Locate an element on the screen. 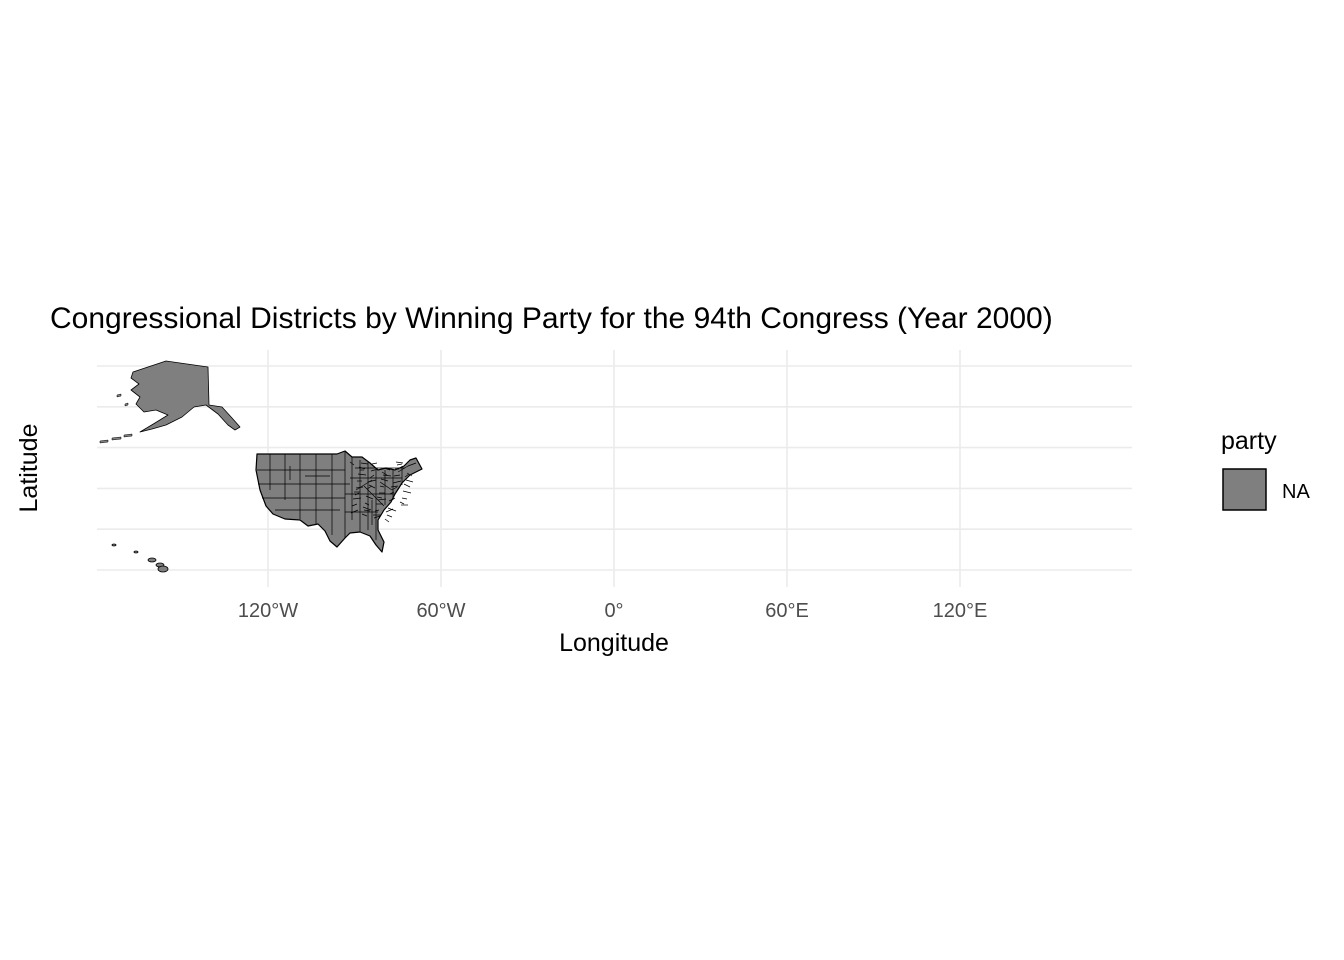 This screenshot has width=1344, height=960. x-tick-labels: 120°W 60°W 0° 60°E 120°E is located at coordinates (612, 611).